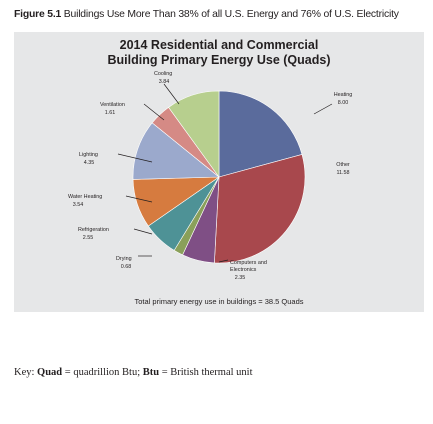  I want to click on slice-value-cooling: 3.84, so click(164, 82).